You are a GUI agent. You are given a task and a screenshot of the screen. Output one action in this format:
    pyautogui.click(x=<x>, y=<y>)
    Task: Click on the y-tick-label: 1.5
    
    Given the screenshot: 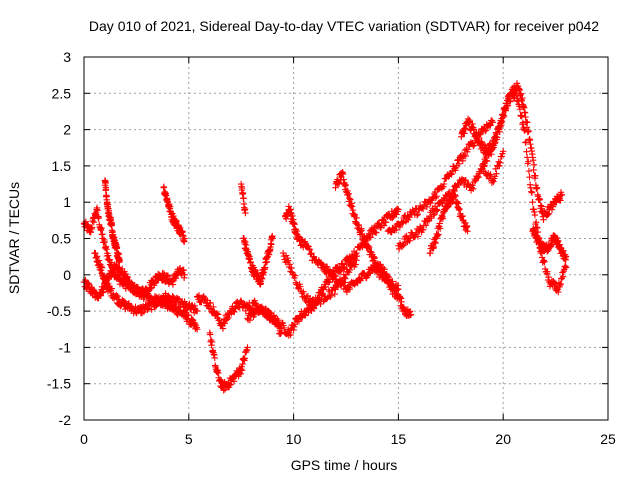 What is the action you would take?
    pyautogui.click(x=62, y=166)
    